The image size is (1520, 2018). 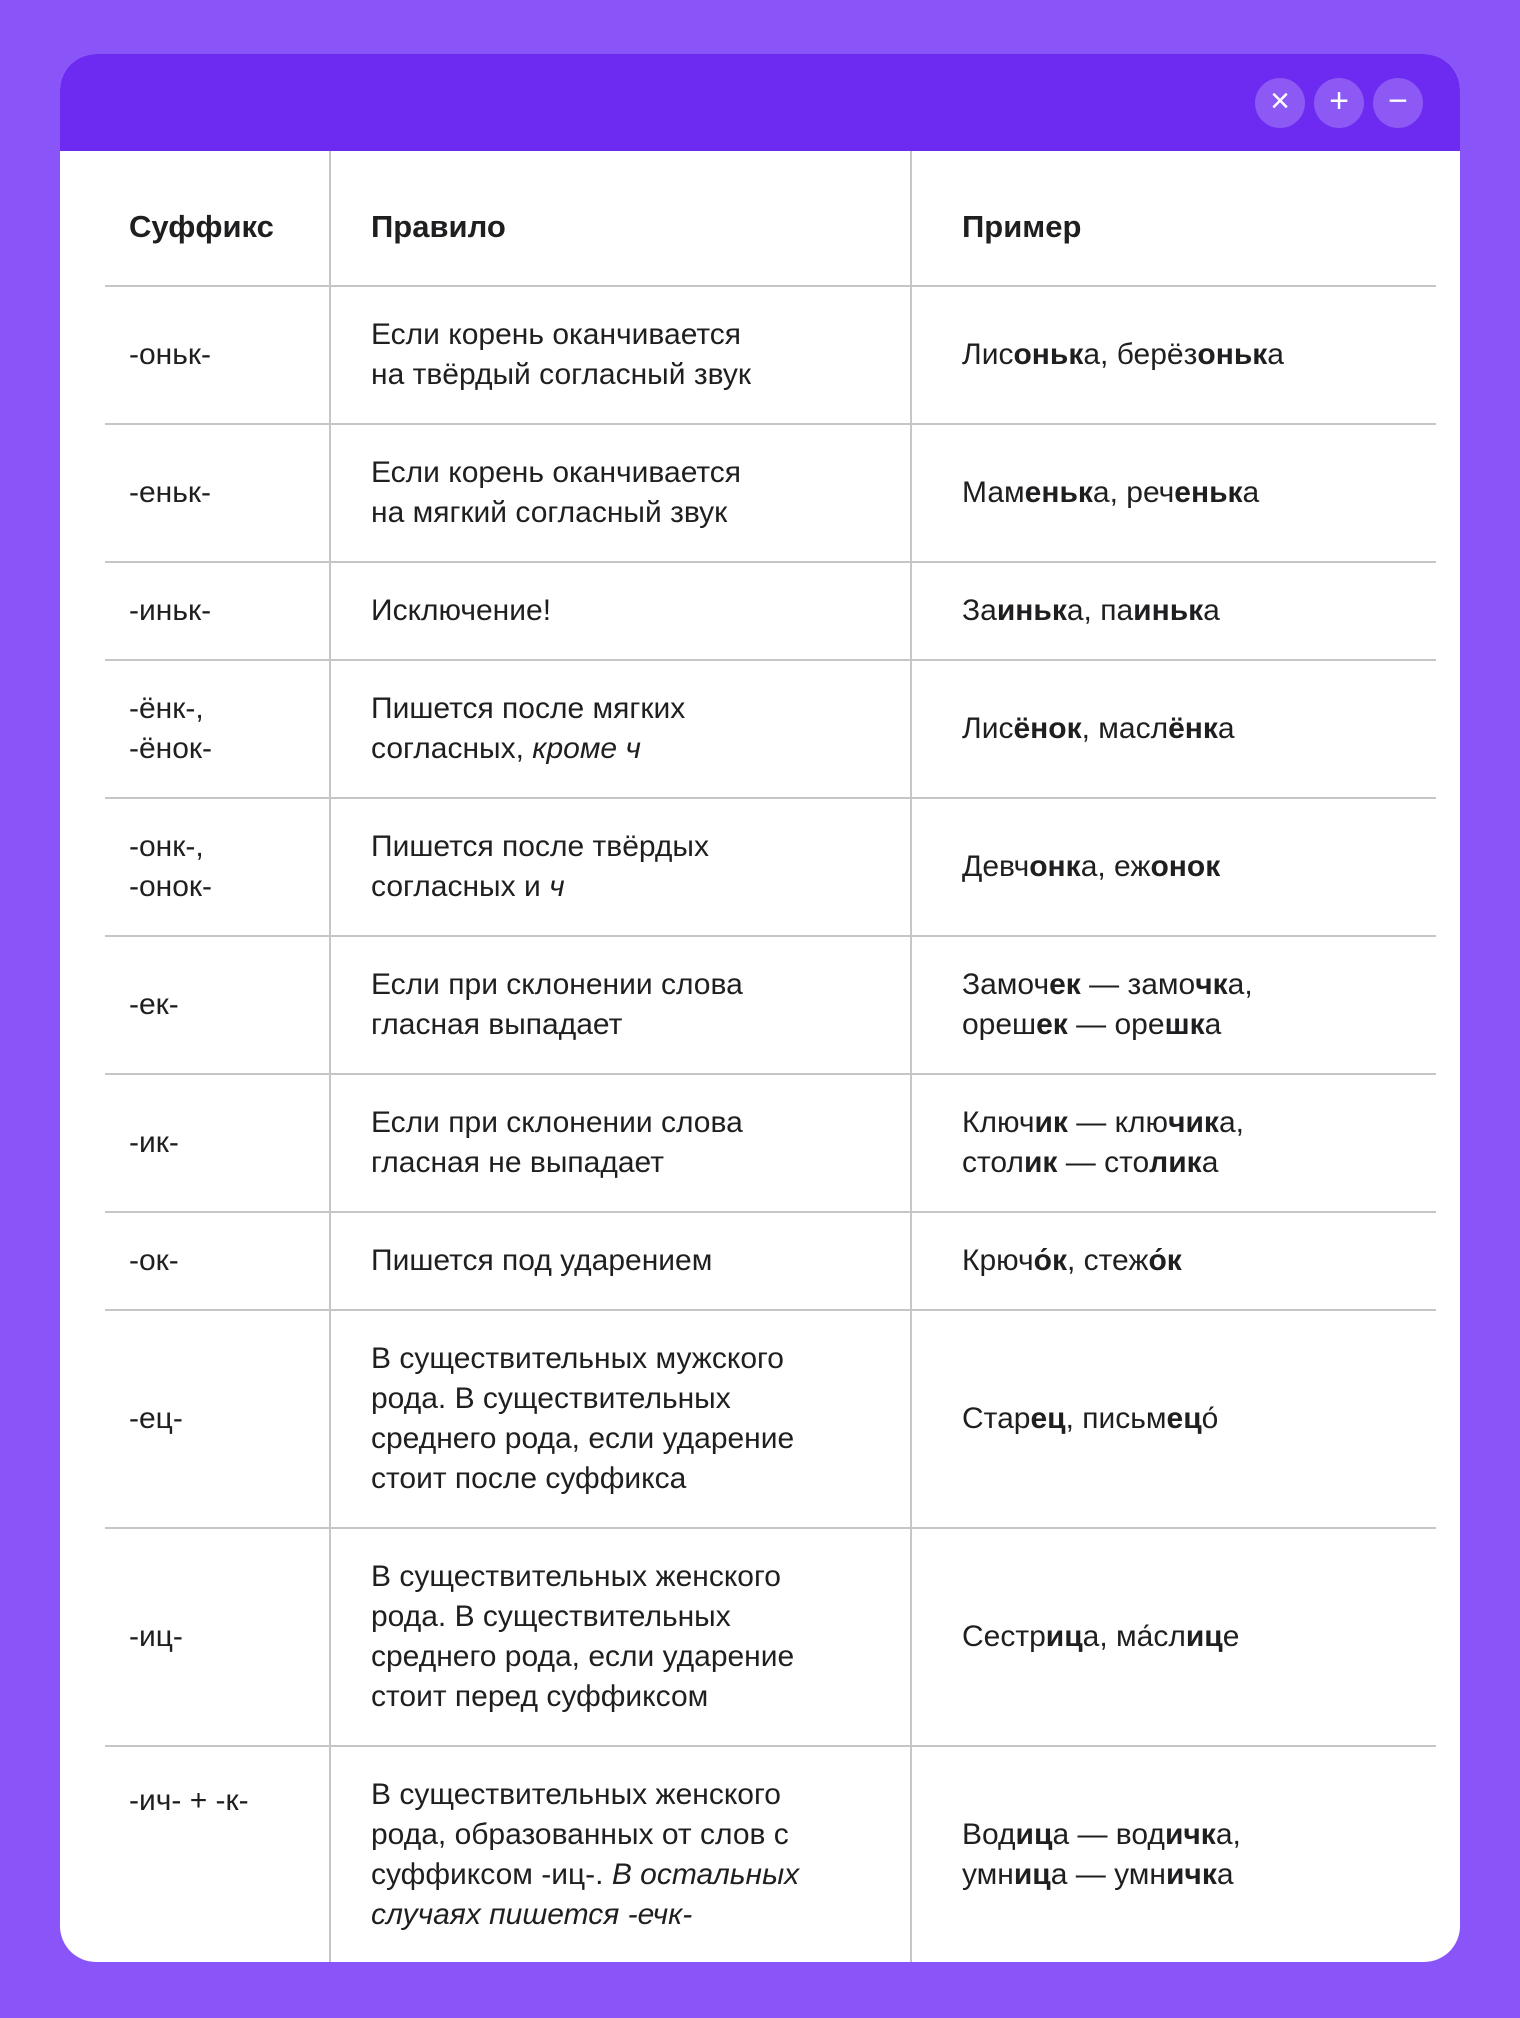 What do you see at coordinates (1173, 218) in the screenshot?
I see `header-example: Пример` at bounding box center [1173, 218].